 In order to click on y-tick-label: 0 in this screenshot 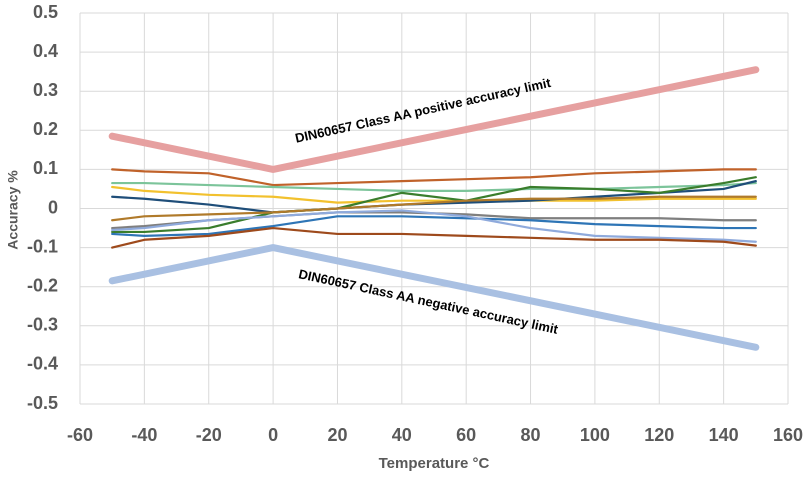, I will do `click(53, 207)`.